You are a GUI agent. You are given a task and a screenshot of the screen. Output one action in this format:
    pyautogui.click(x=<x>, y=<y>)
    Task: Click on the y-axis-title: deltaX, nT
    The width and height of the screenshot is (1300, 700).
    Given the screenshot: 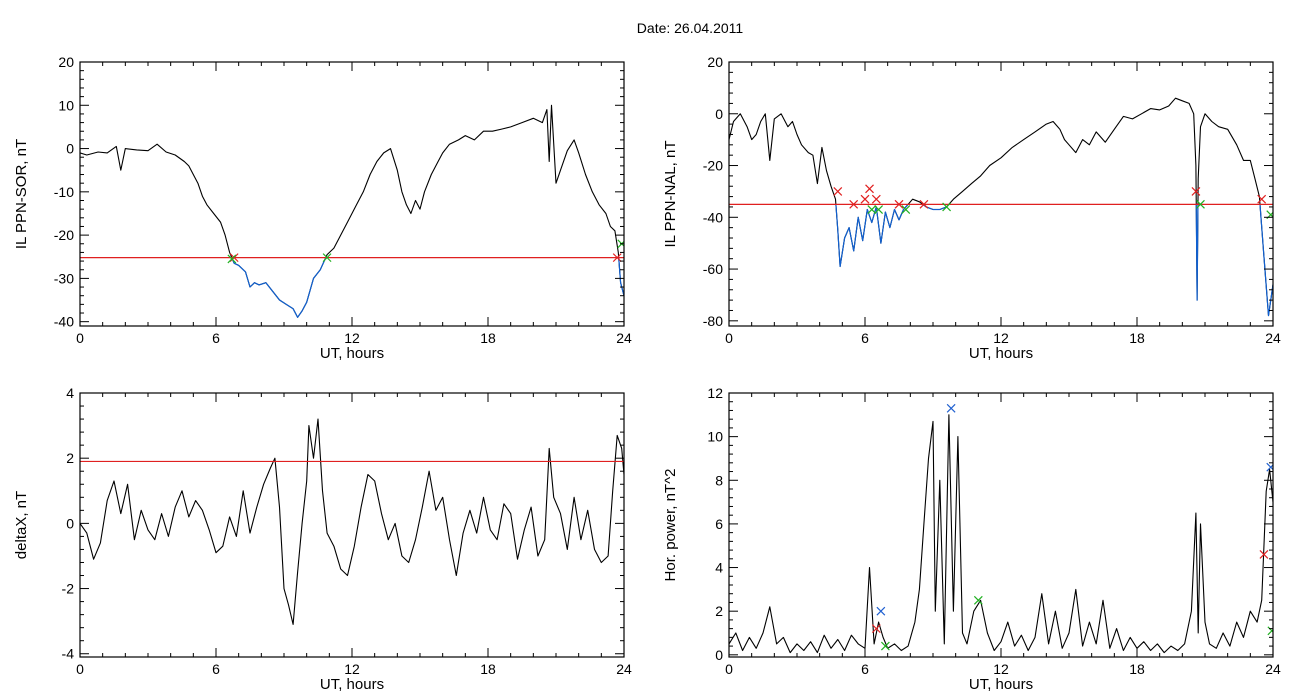 What is the action you would take?
    pyautogui.click(x=21, y=525)
    